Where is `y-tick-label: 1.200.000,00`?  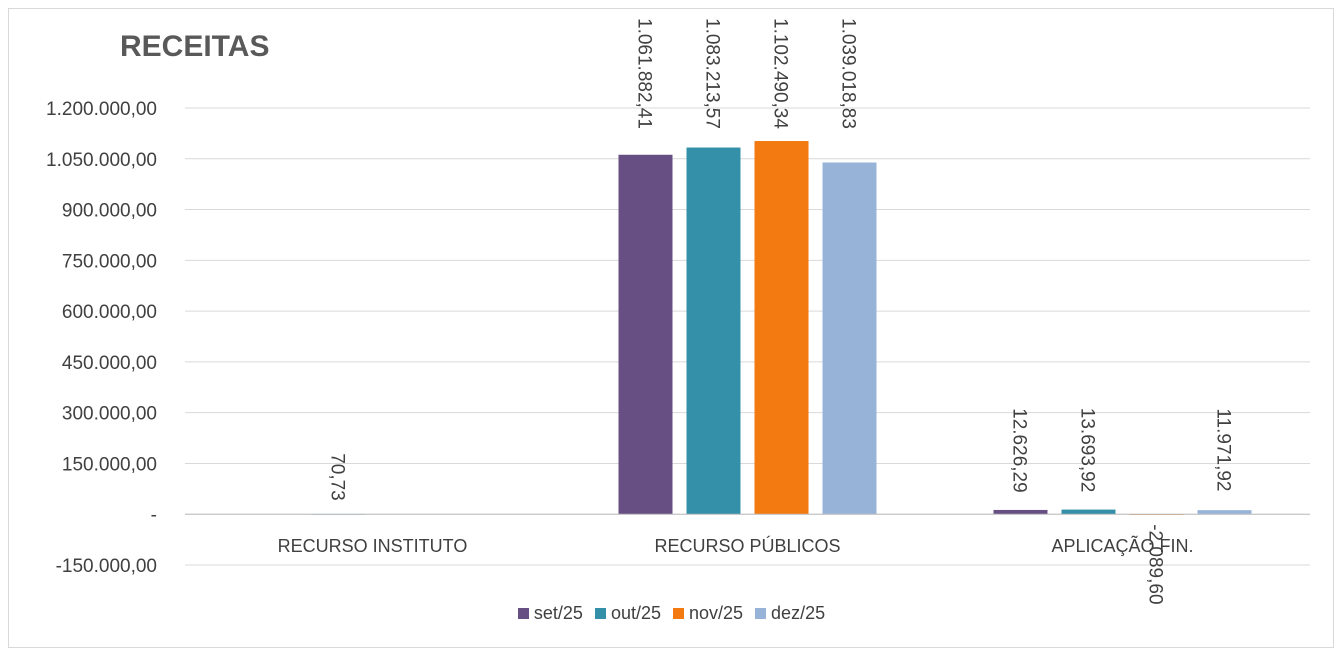
y-tick-label: 1.200.000,00 is located at coordinates (101, 109).